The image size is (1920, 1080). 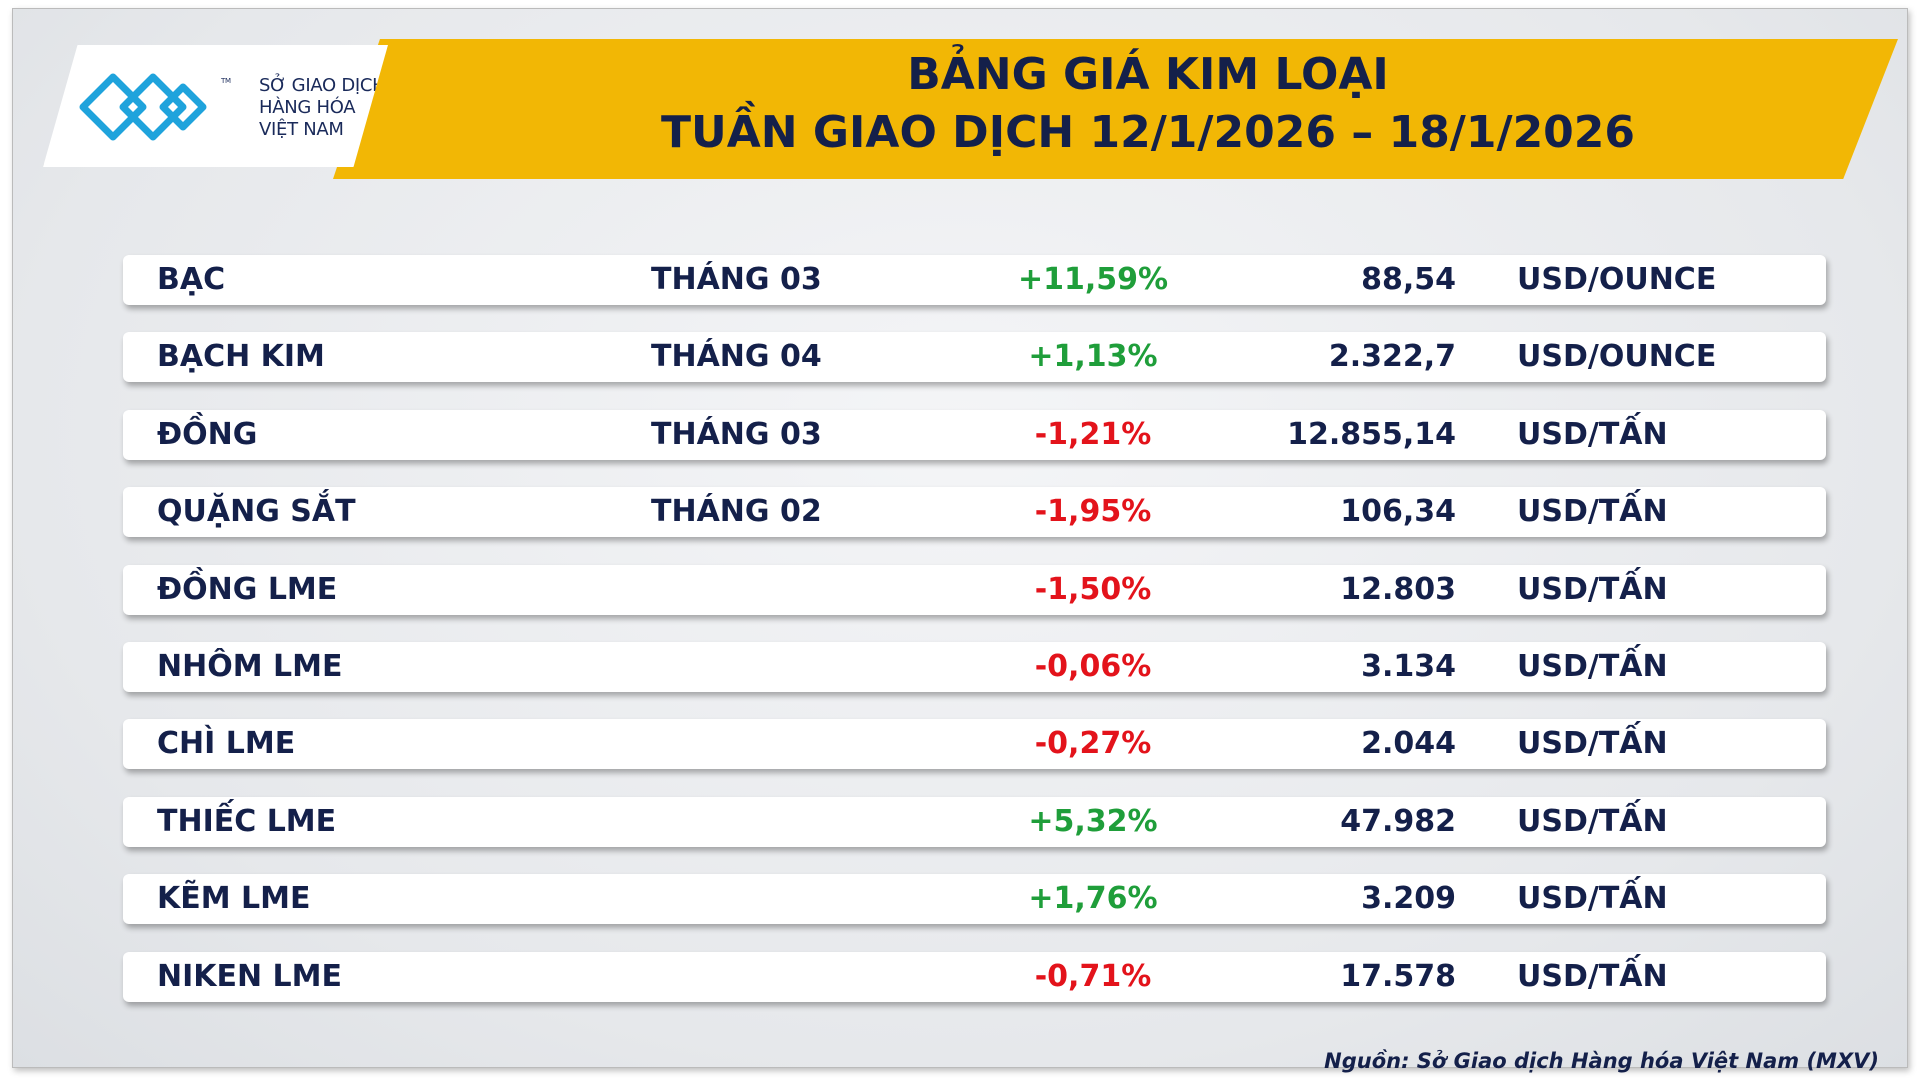 What do you see at coordinates (1398, 976) in the screenshot?
I see `price: 17.578` at bounding box center [1398, 976].